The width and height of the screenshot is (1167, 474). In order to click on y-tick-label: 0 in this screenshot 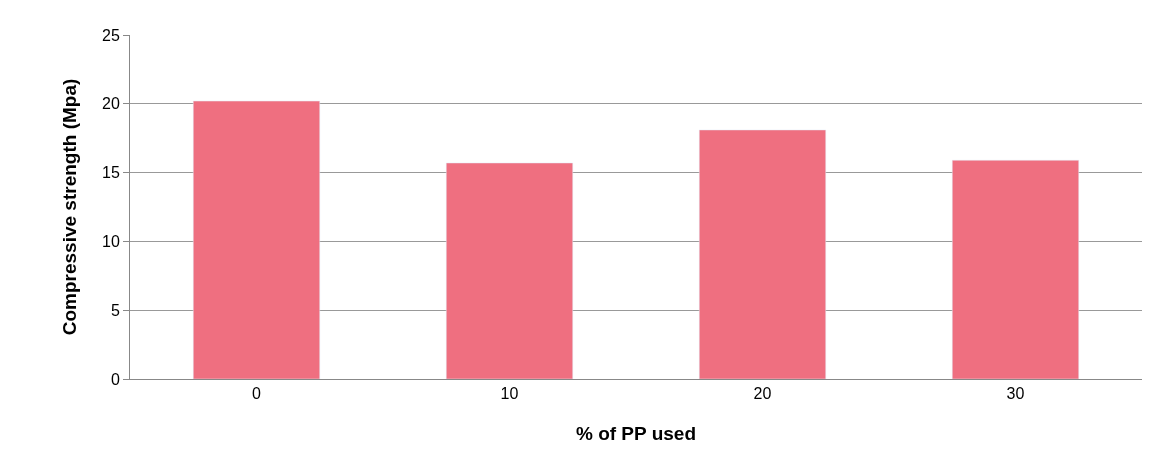, I will do `click(115, 379)`.